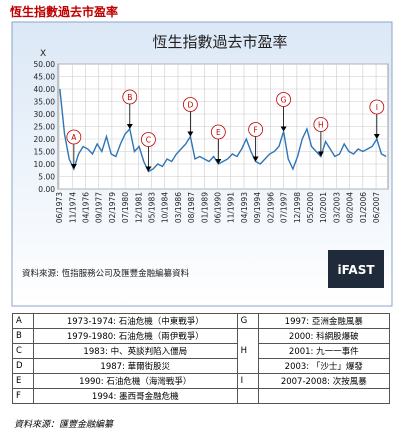  I want to click on x-tick-label: 06/1973, so click(59, 207).